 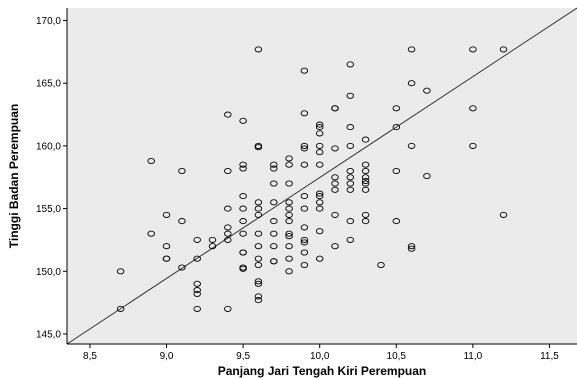 I want to click on y-tick-label: 145,0, so click(x=48, y=334).